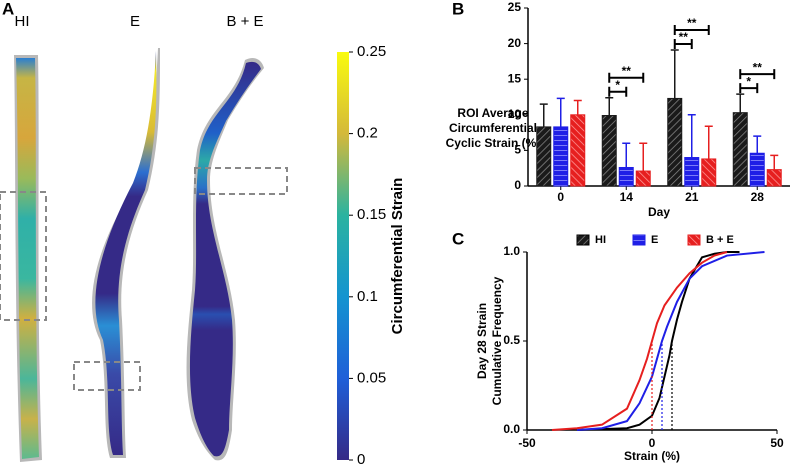 The width and height of the screenshot is (798, 469). Describe the element at coordinates (371, 214) in the screenshot. I see `colorbar-tick-label: 0.15` at that location.